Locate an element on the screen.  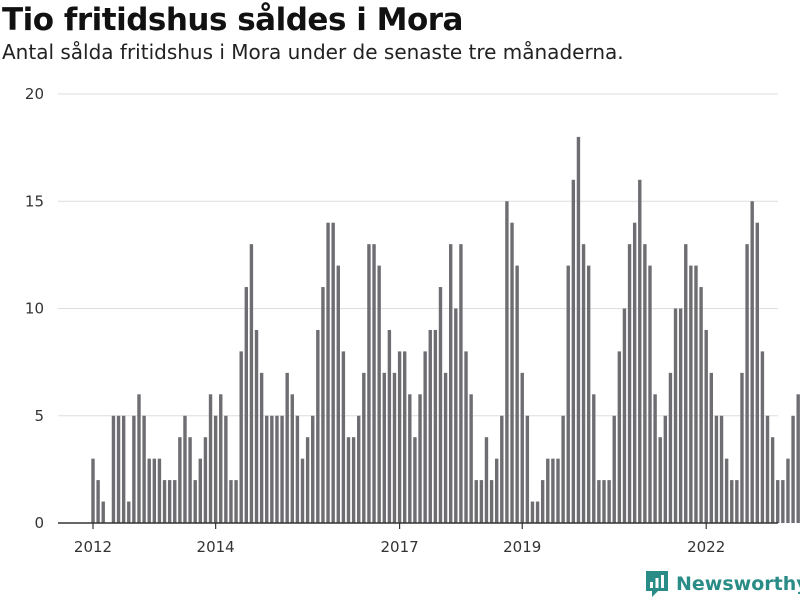
newsworthy-logo-icon is located at coordinates (657, 584).